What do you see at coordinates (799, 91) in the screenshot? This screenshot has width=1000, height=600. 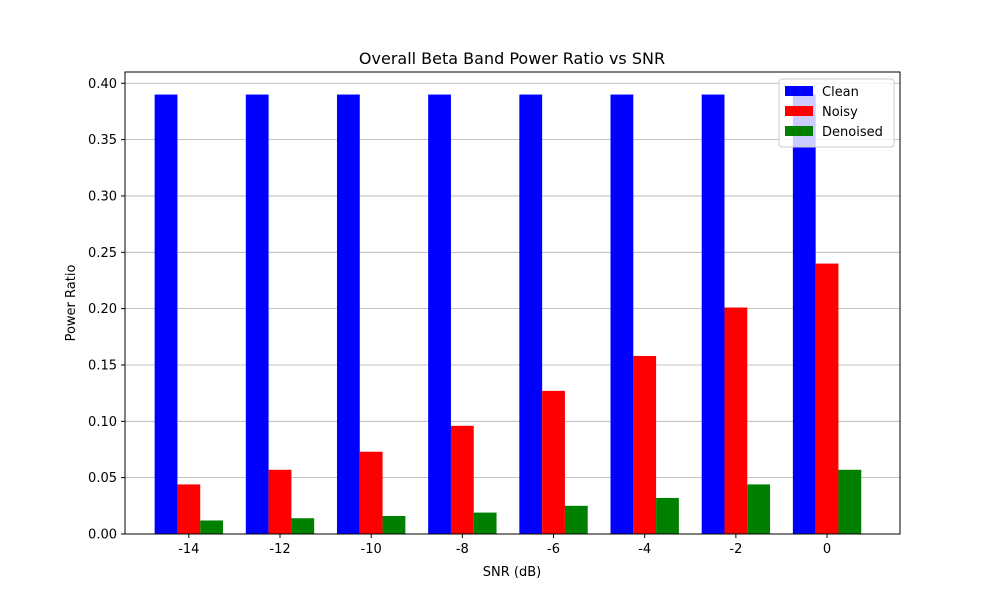 I see `legend-swatch-clean` at bounding box center [799, 91].